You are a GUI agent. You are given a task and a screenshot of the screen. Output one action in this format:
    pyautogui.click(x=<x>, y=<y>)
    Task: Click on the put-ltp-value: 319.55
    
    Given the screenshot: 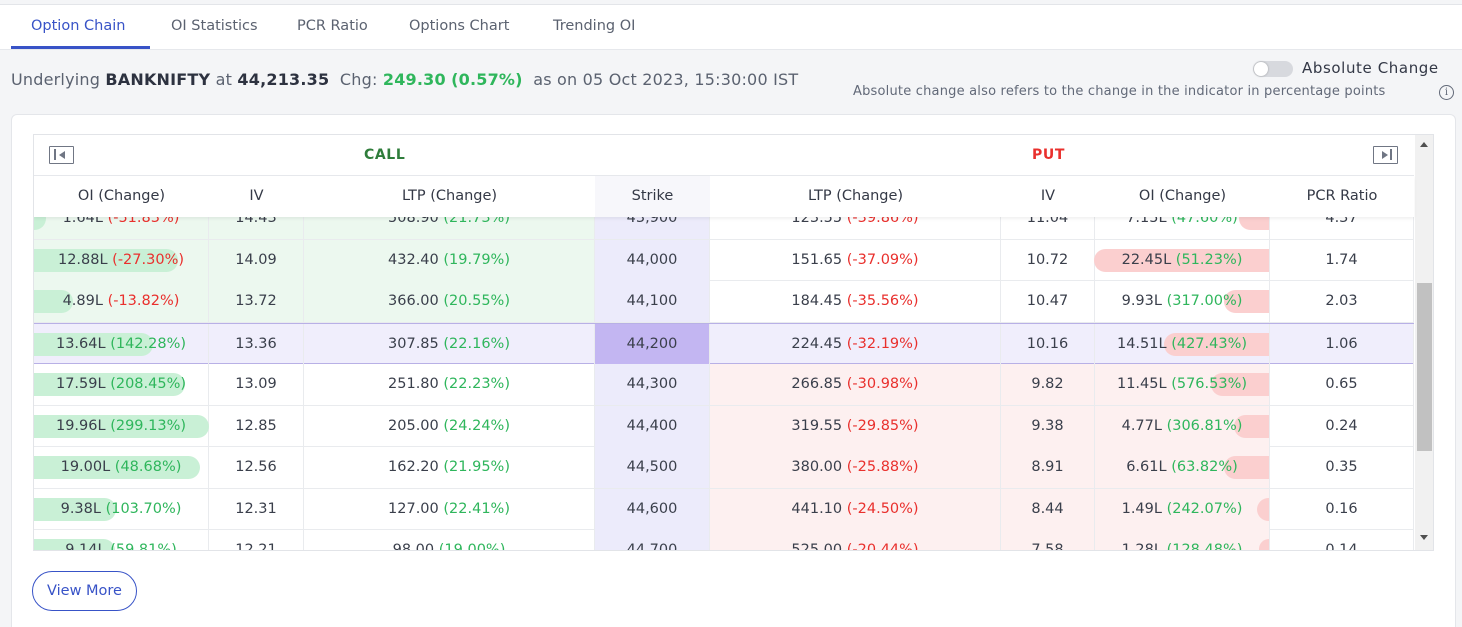 What is the action you would take?
    pyautogui.click(x=817, y=425)
    